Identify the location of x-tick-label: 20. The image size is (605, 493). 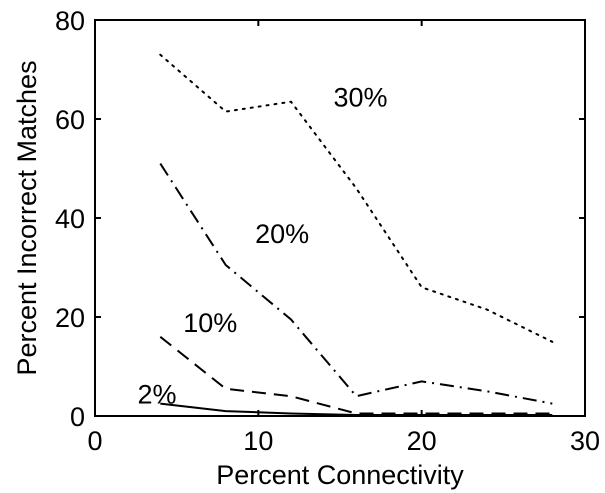
(422, 441).